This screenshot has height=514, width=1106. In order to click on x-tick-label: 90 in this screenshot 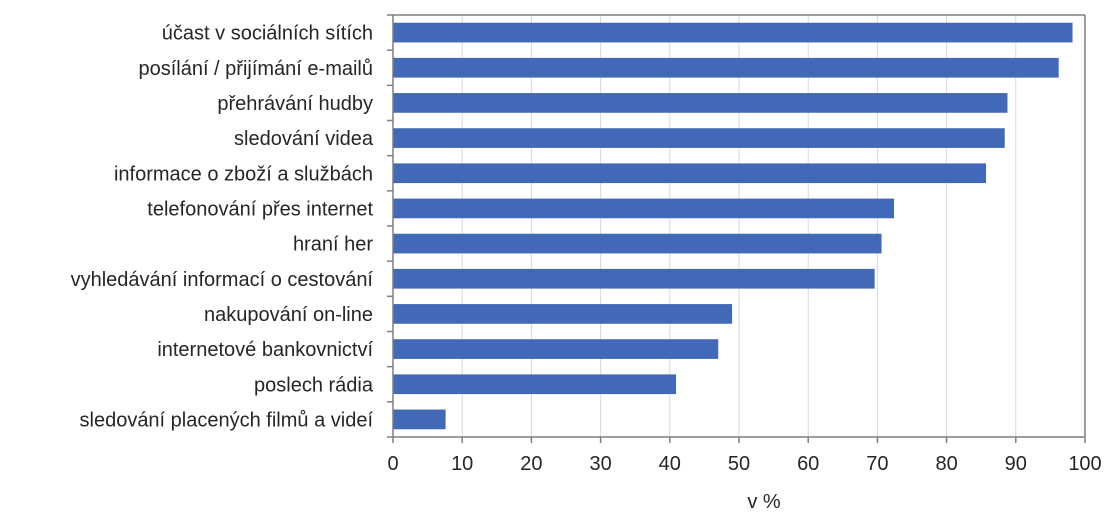, I will do `click(1016, 464)`.